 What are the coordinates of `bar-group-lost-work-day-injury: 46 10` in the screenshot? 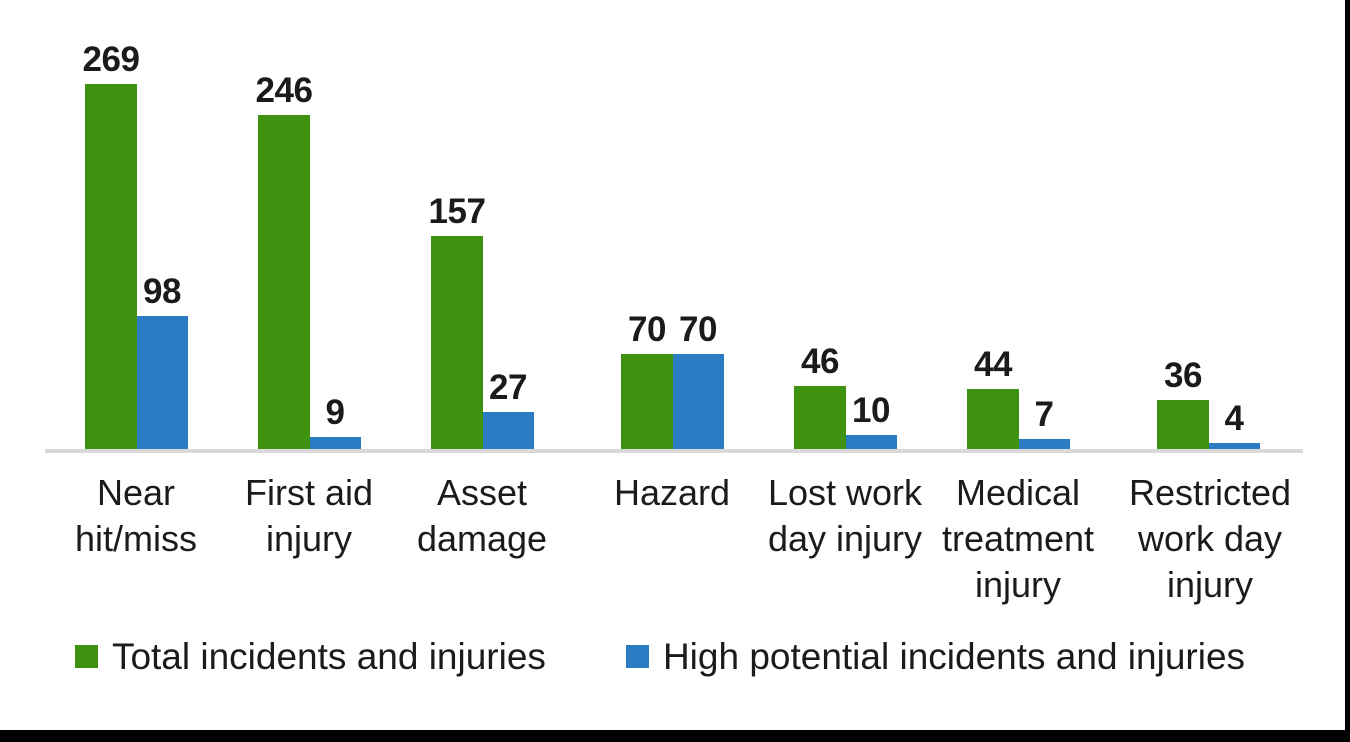 It's located at (845, 226).